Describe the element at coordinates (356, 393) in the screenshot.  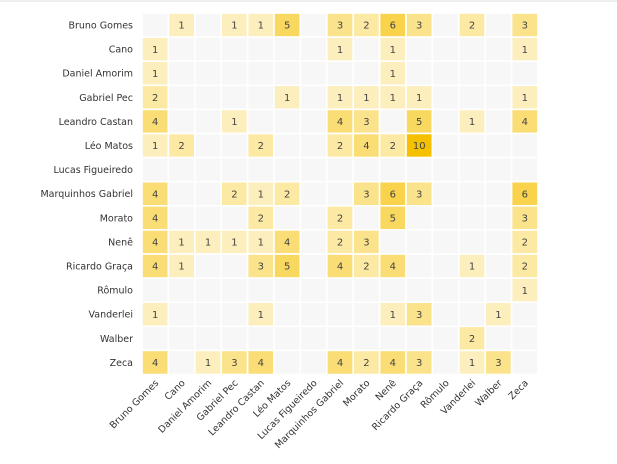
I see `column-label-morato: Morato` at that location.